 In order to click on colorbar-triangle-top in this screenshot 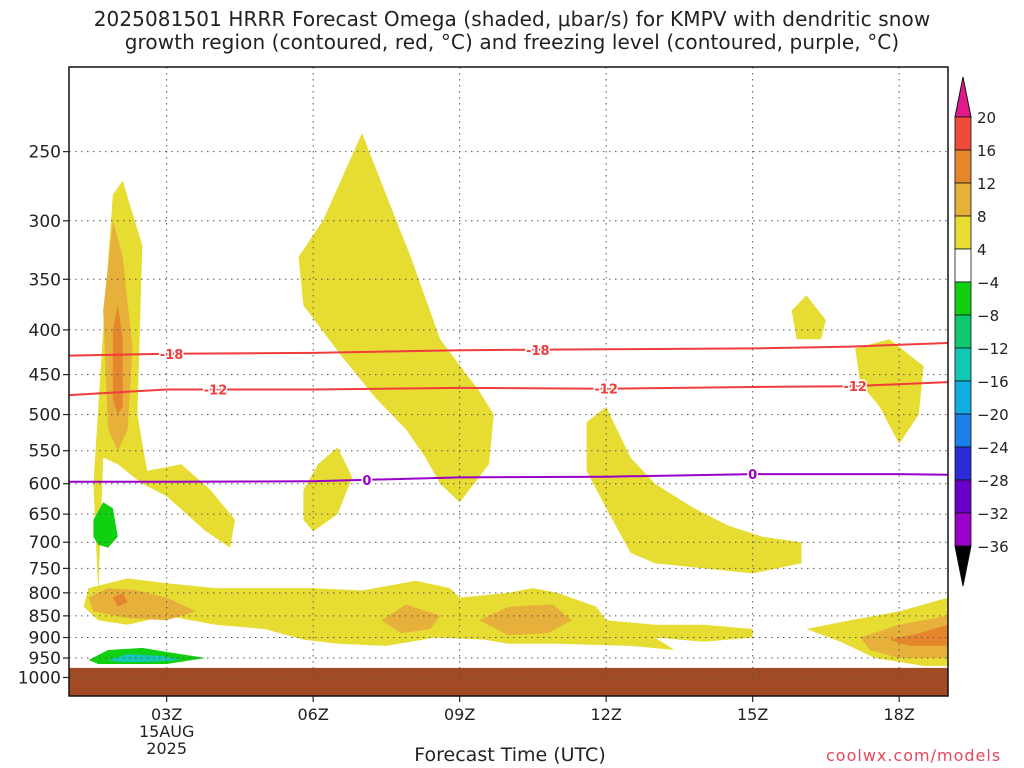, I will do `click(963, 97)`.